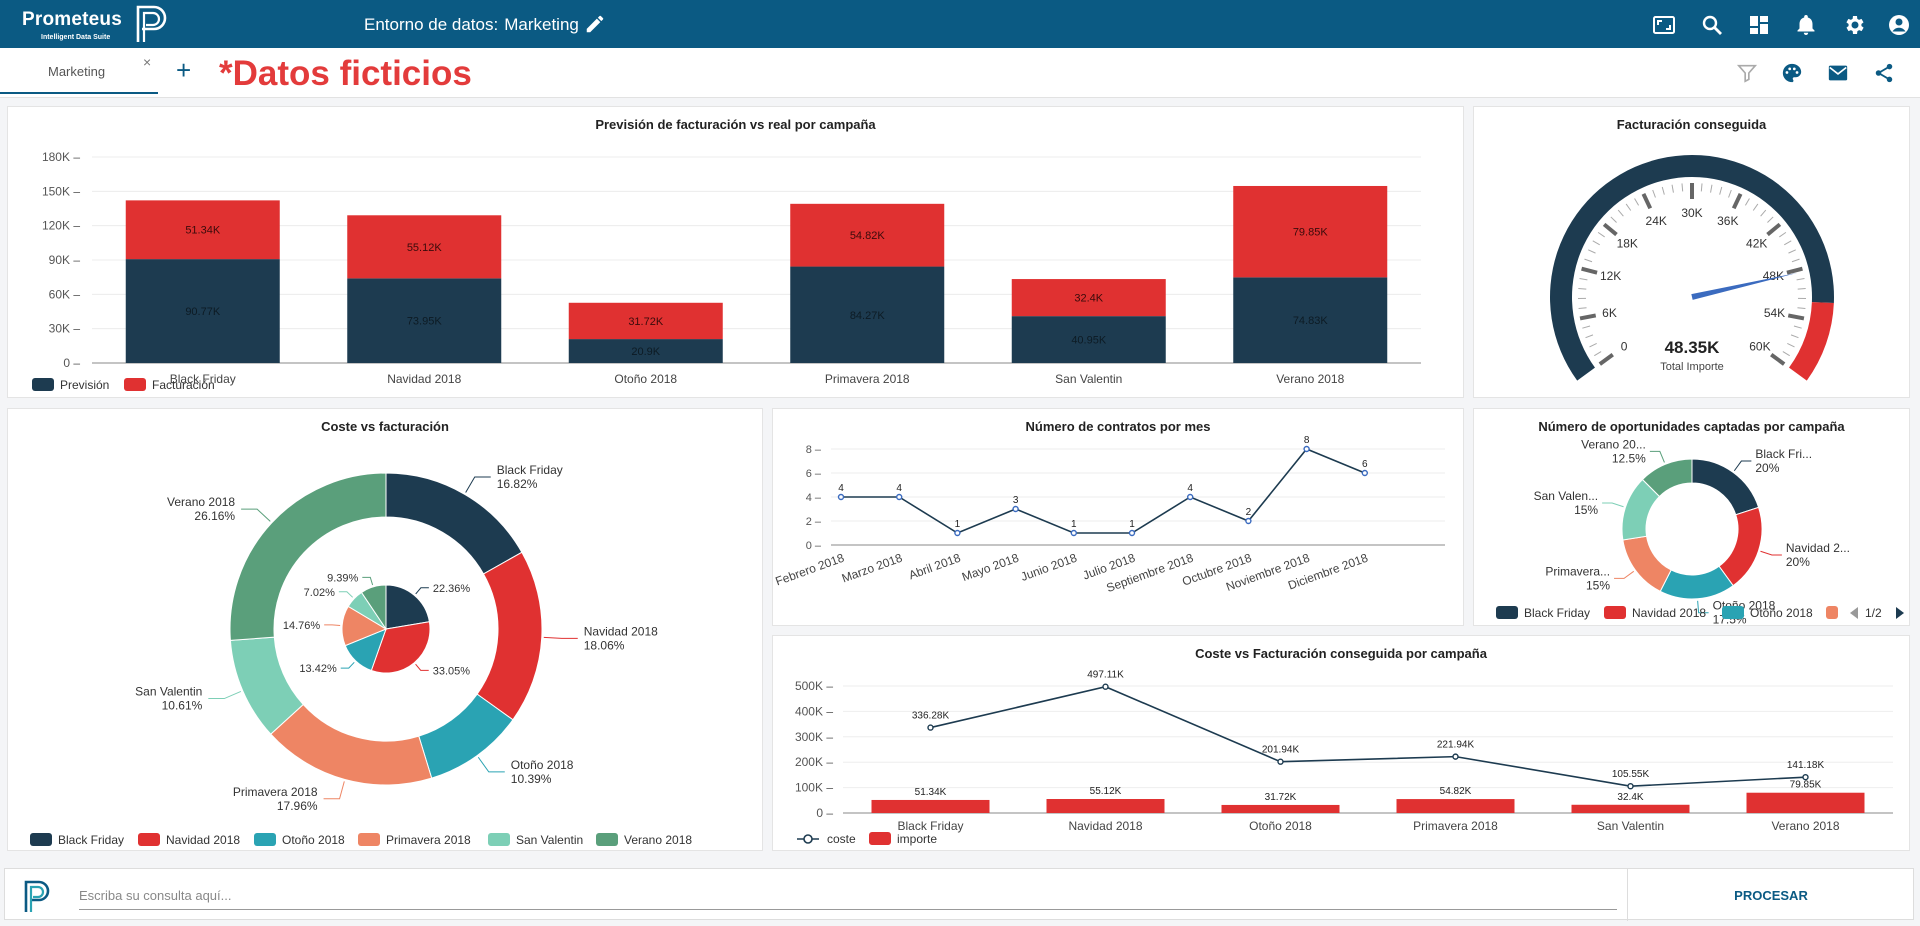  Describe the element at coordinates (94, 23) in the screenshot. I see `brand-logo: Prometeus Intelligent Data Suite` at that location.